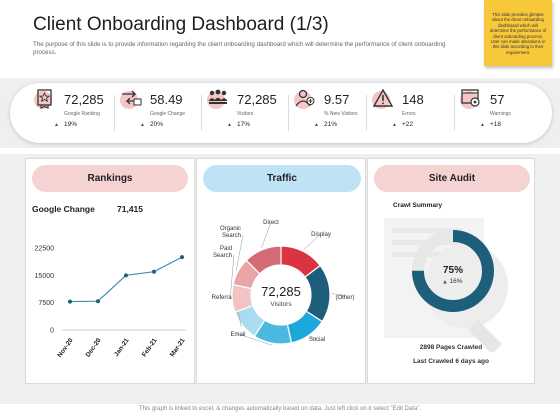 The height and width of the screenshot is (420, 560). What do you see at coordinates (45, 249) in the screenshot?
I see `y-tick-label: 22500` at bounding box center [45, 249].